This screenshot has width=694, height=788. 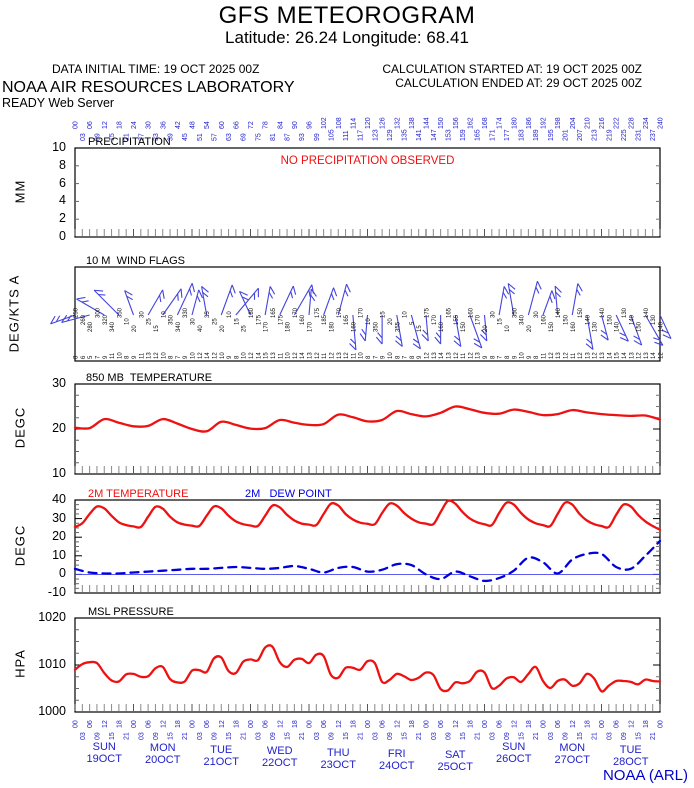 What do you see at coordinates (442, 355) in the screenshot?
I see `wind-speed-label: 14` at bounding box center [442, 355].